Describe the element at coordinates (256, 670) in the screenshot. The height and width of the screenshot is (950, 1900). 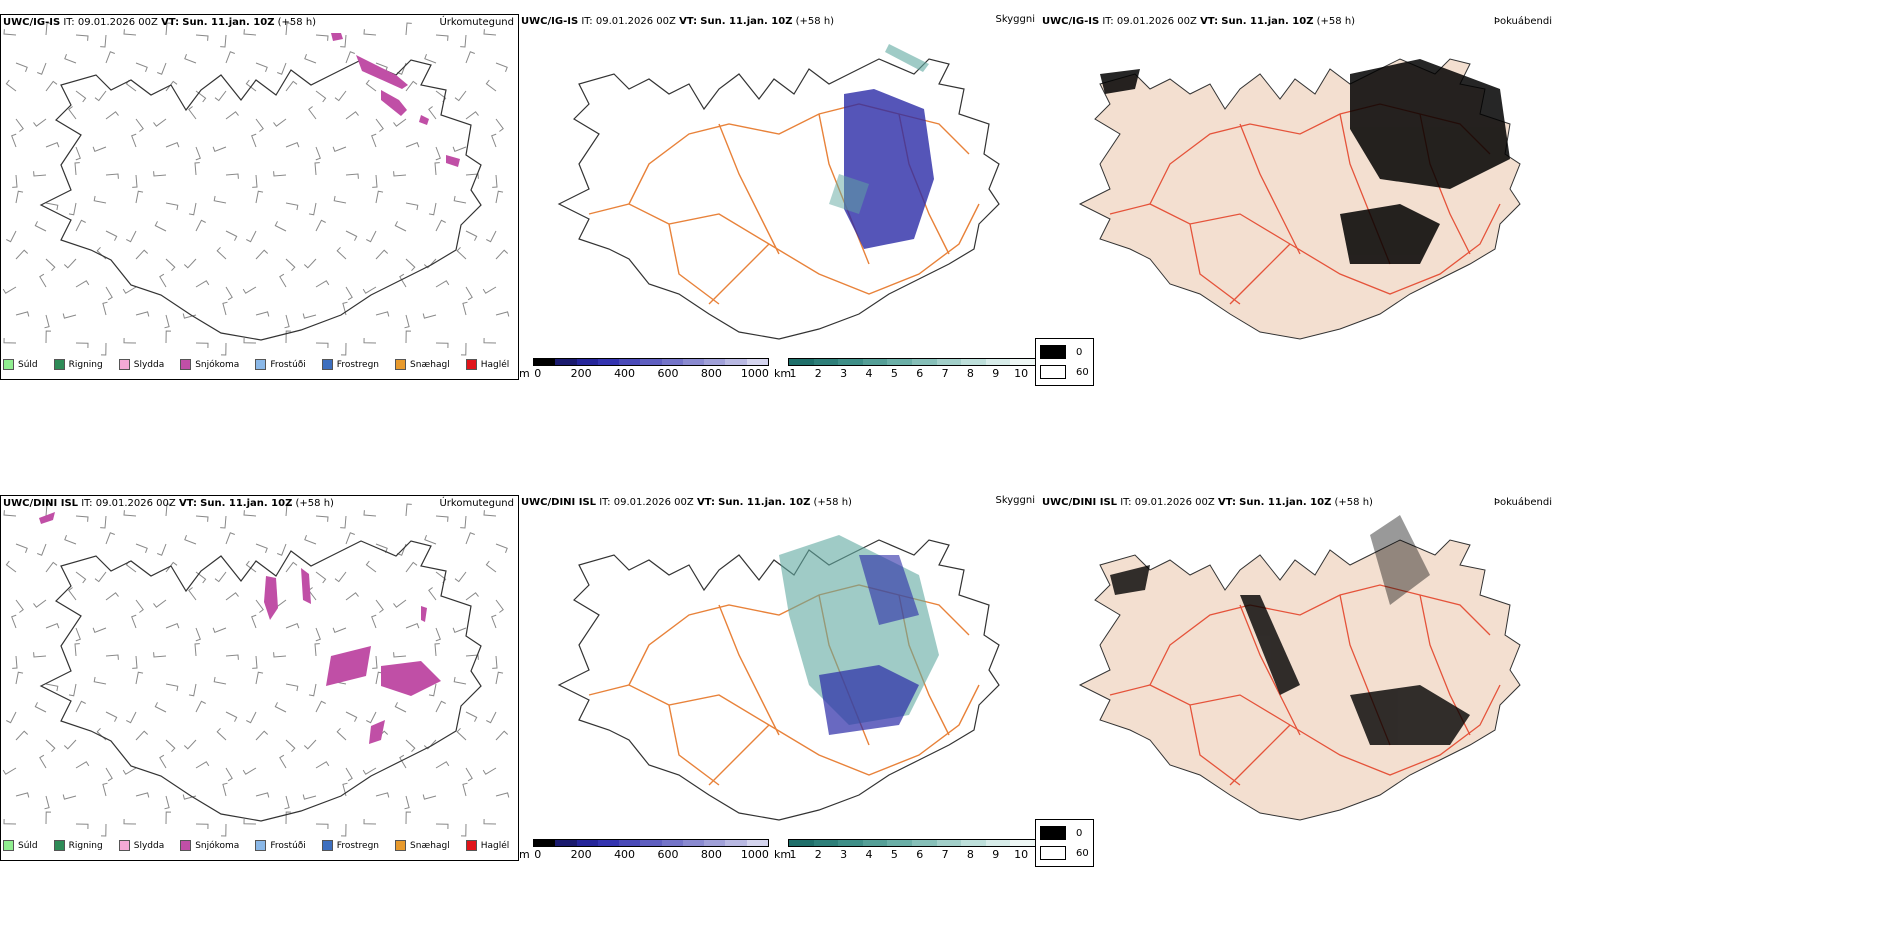
I see `precip-type-map` at that location.